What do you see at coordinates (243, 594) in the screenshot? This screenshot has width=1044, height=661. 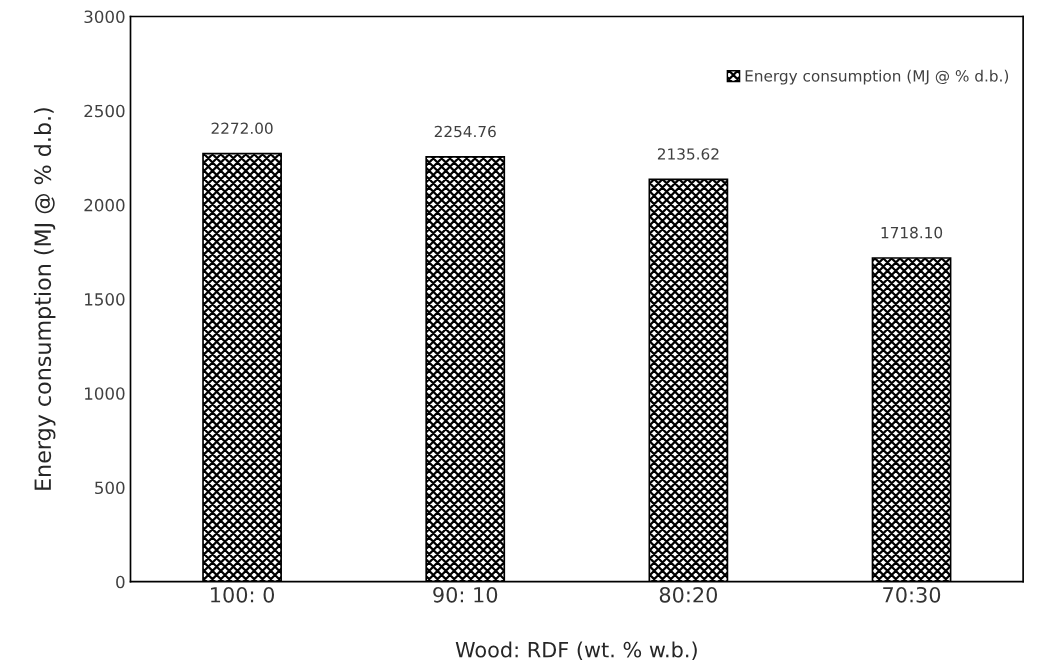 I see `x-tick-label: 100: 0` at bounding box center [243, 594].